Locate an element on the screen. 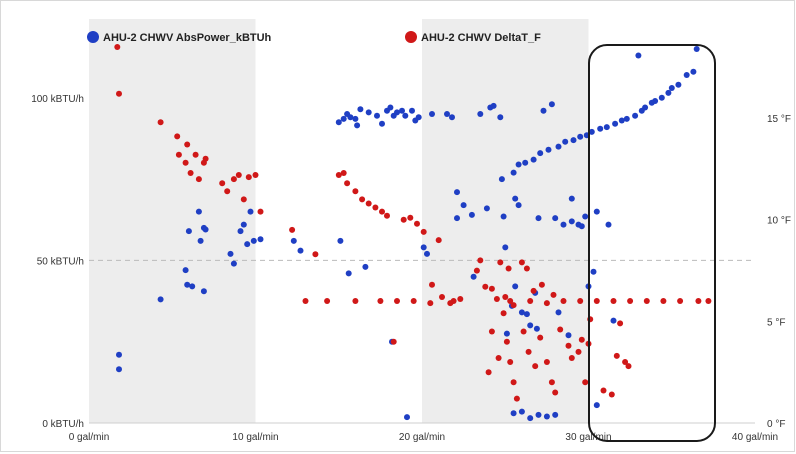  y-right-tick-label-3: 15 °F is located at coordinates (779, 119).